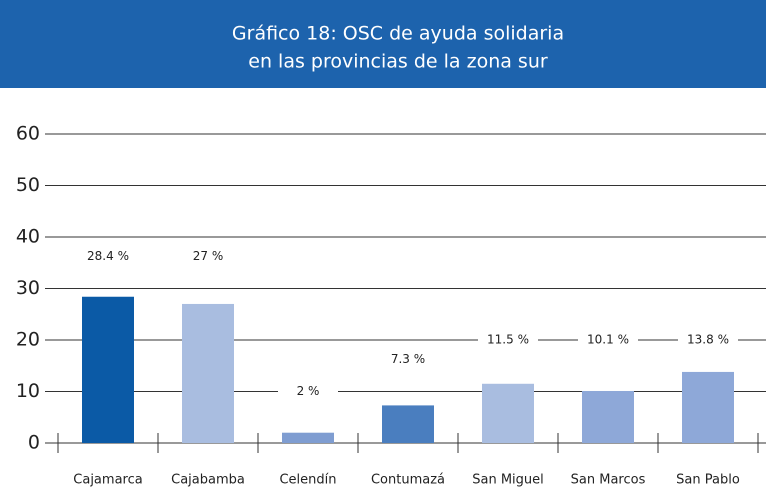  What do you see at coordinates (34, 443) in the screenshot?
I see `y-tick-label: 0` at bounding box center [34, 443].